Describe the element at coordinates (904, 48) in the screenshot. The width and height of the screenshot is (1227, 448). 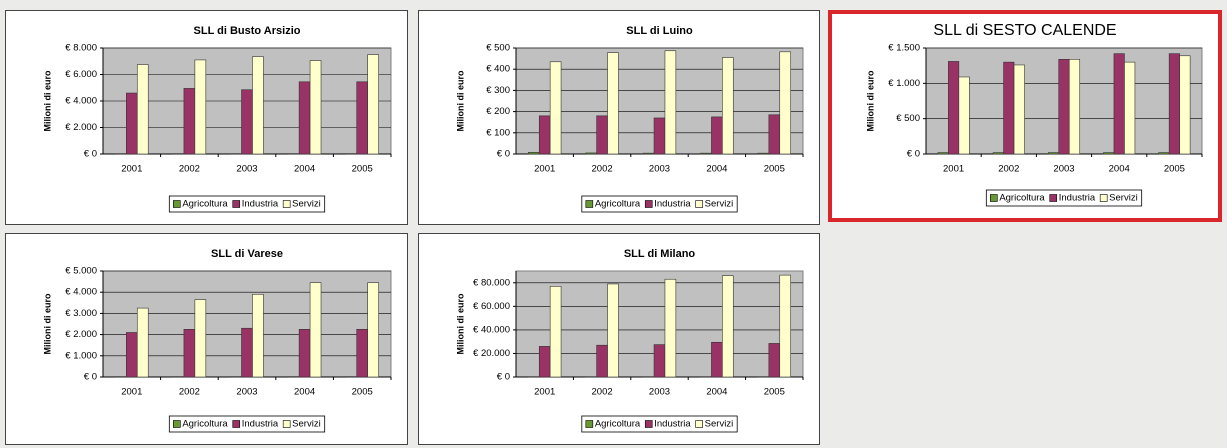
I see `y-tick-label: € 1.500` at that location.